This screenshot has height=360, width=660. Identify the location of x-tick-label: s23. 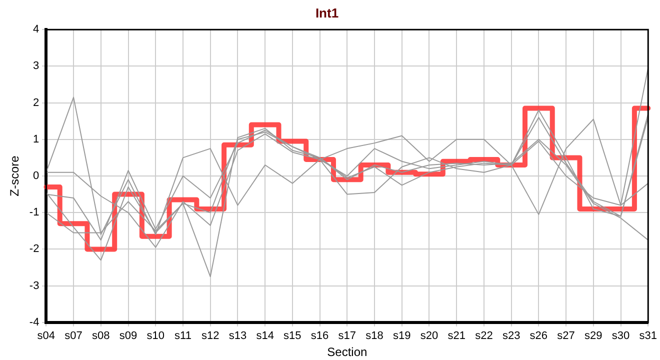
(511, 336).